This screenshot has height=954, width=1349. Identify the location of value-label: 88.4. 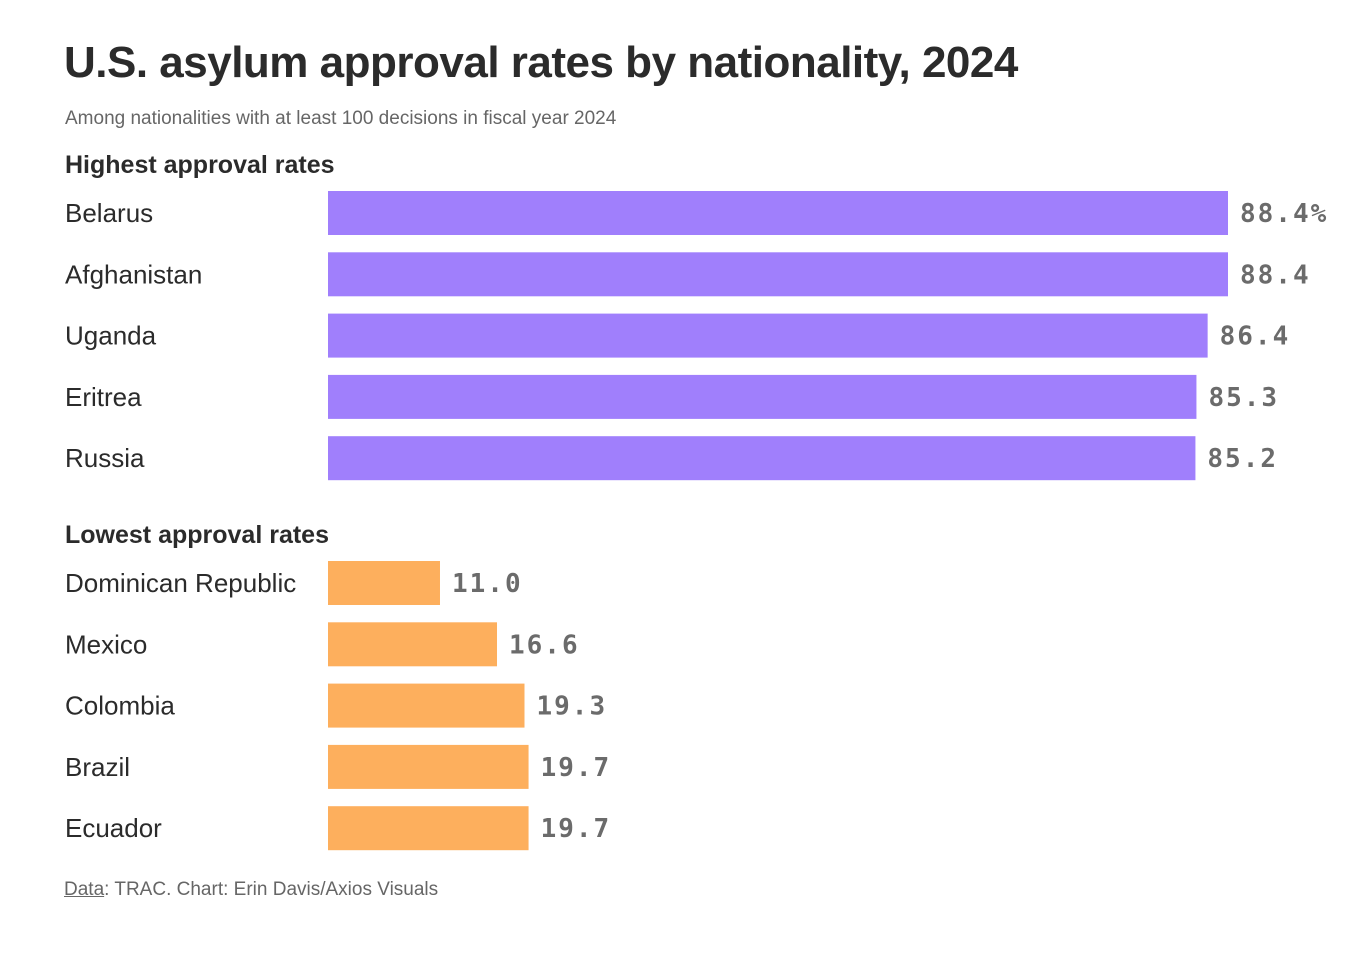
(1275, 275).